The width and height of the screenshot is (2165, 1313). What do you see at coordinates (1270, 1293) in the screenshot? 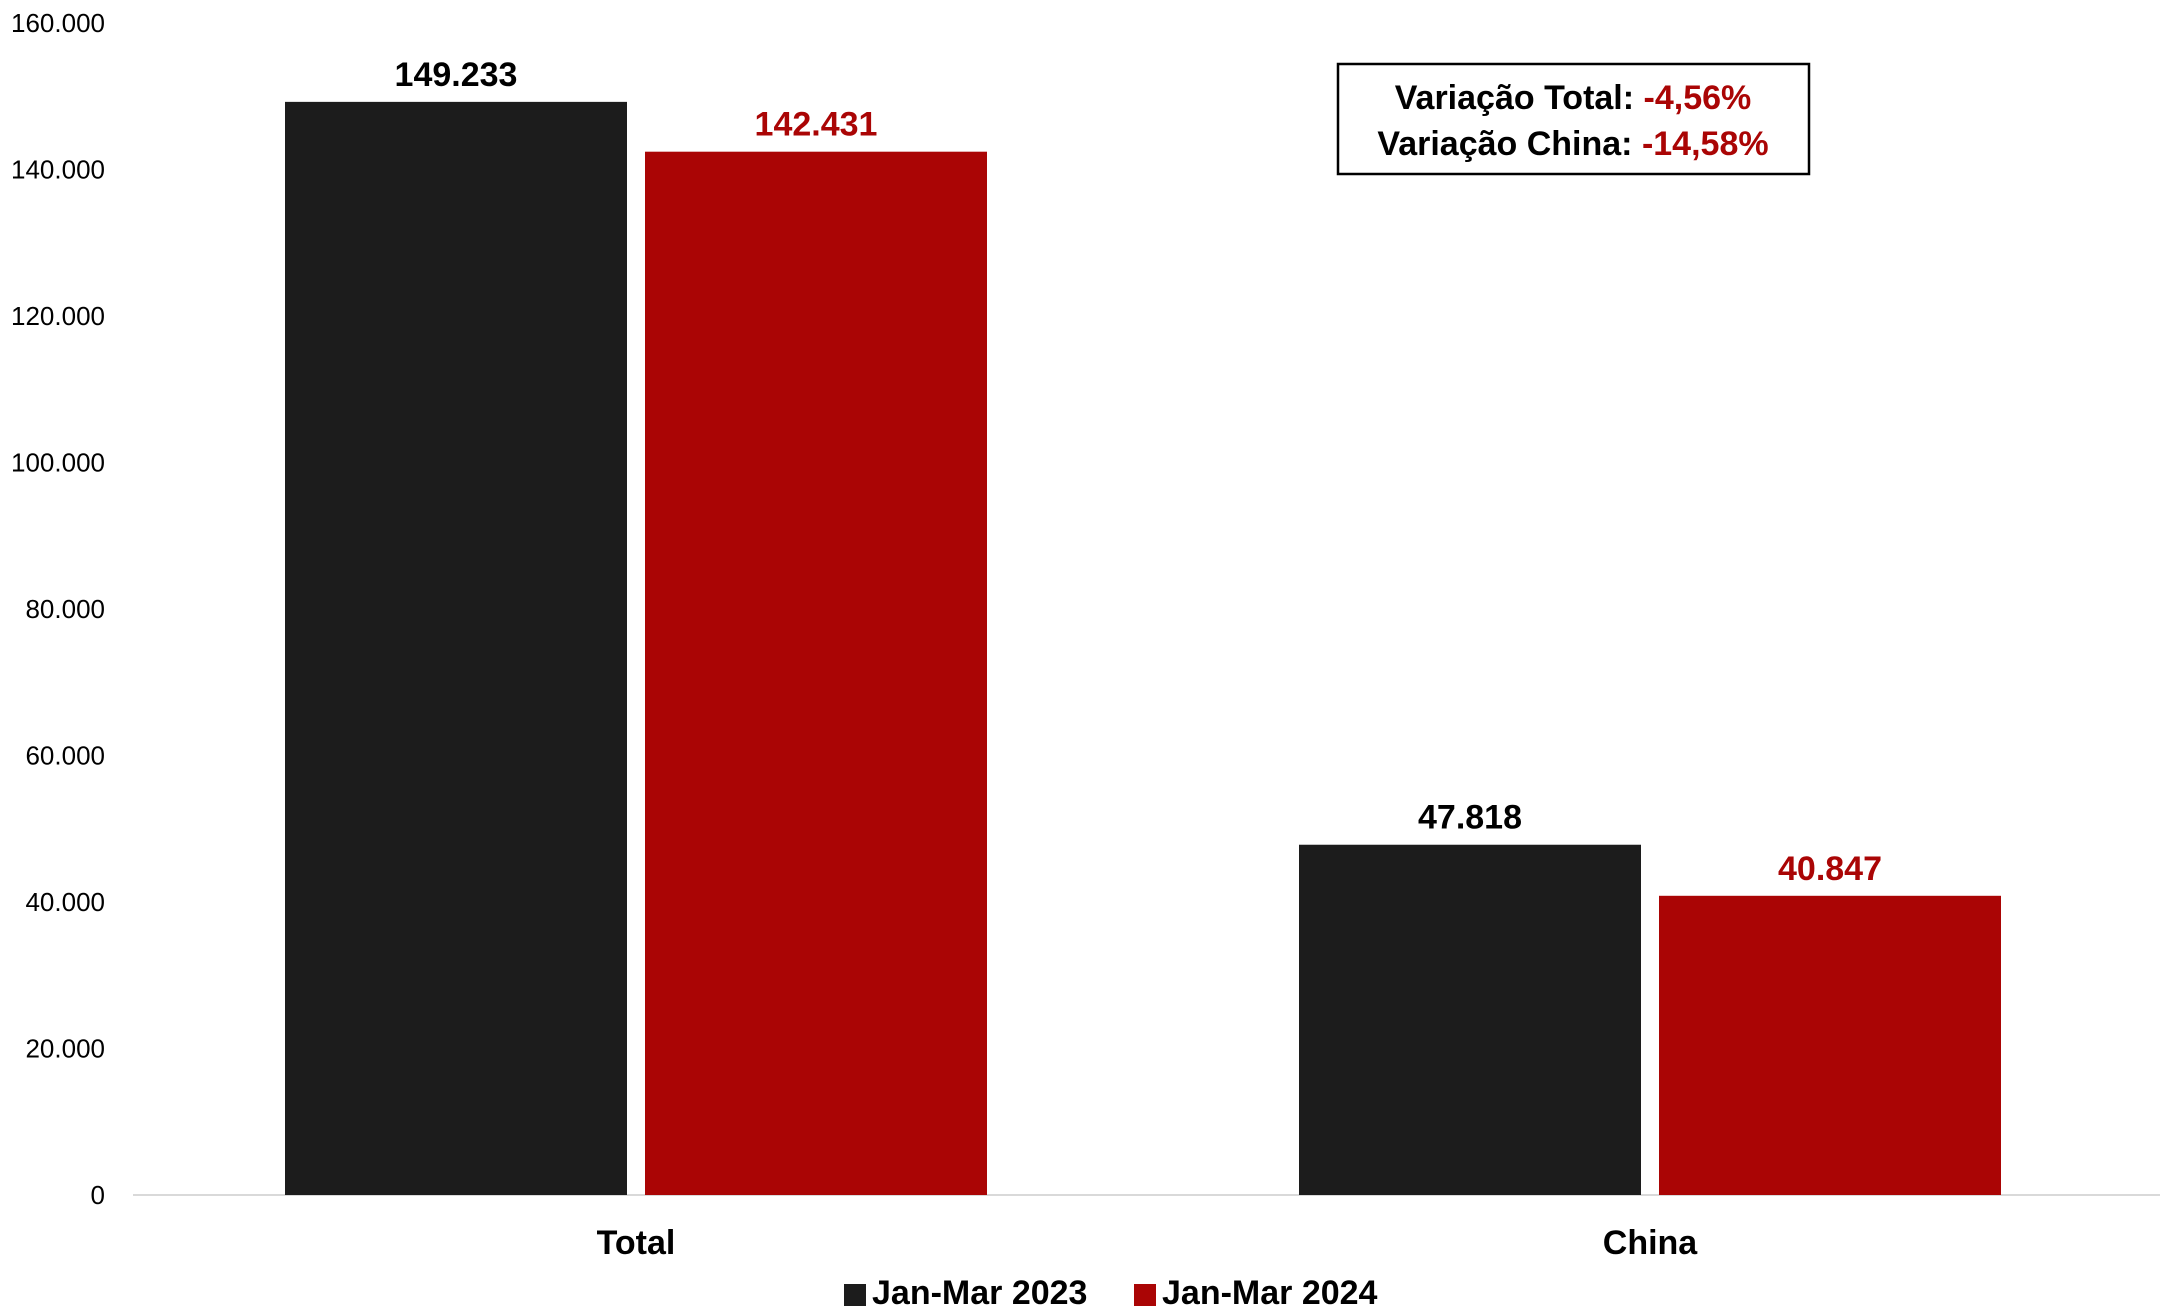
I see `legend-label-2024: Jan-Mar 2024` at bounding box center [1270, 1293].